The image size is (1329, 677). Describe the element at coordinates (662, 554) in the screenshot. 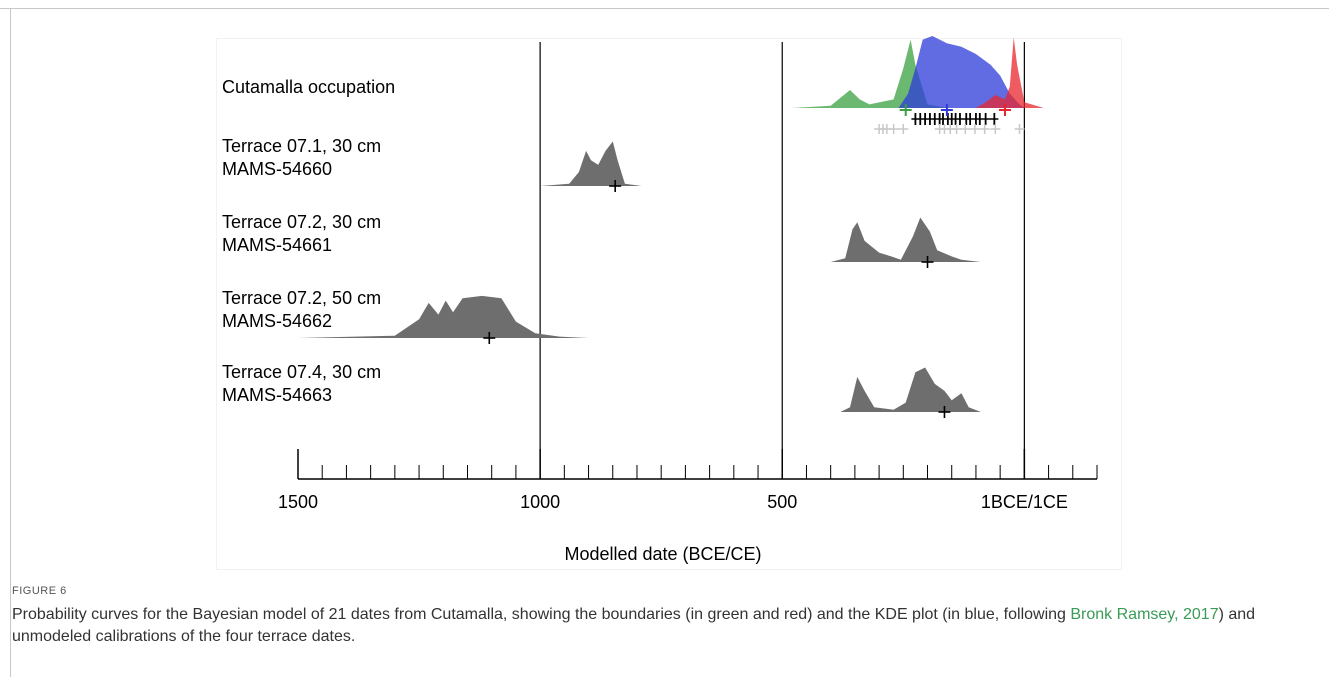

I see `x-axis-title: Modelled date (BCE/CE)` at that location.